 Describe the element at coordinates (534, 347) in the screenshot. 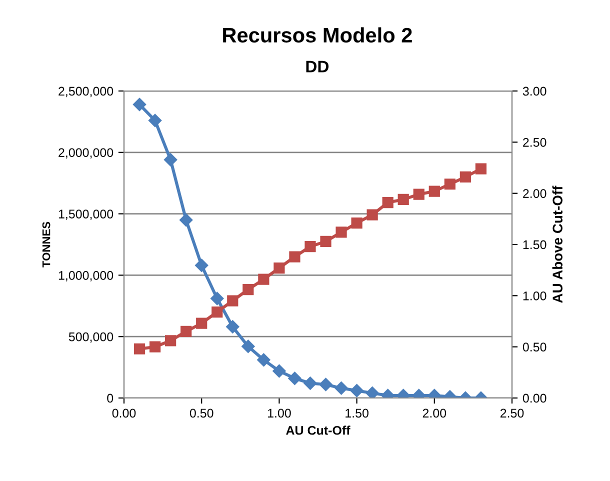

I see `y2-tick-label: 0.50` at that location.